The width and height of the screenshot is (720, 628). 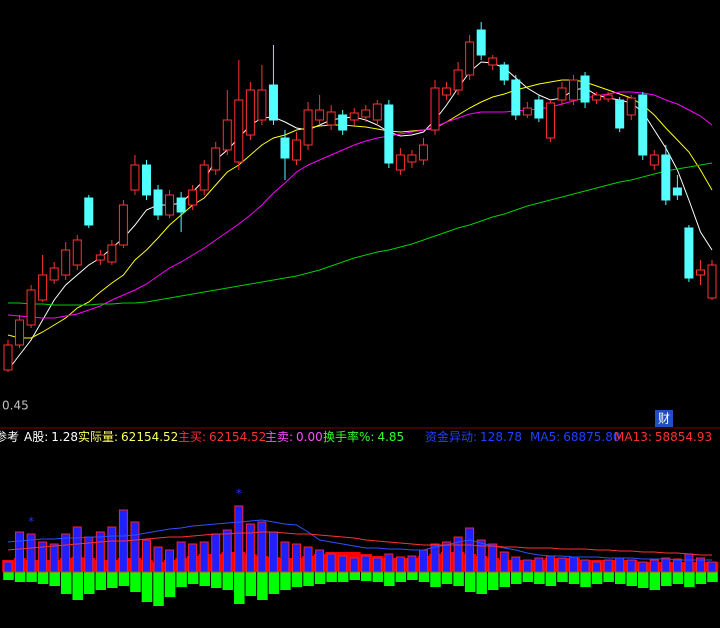 I want to click on readout: 参考, so click(x=9, y=436).